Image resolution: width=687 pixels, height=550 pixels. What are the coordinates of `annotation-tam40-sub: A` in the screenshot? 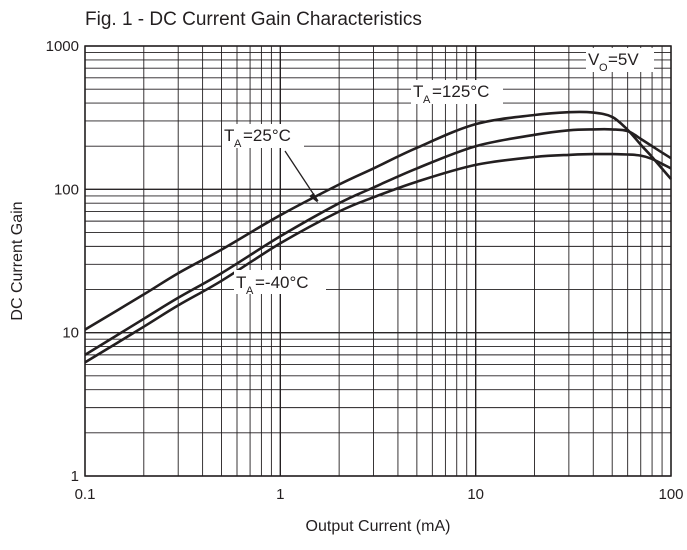 It's located at (250, 291).